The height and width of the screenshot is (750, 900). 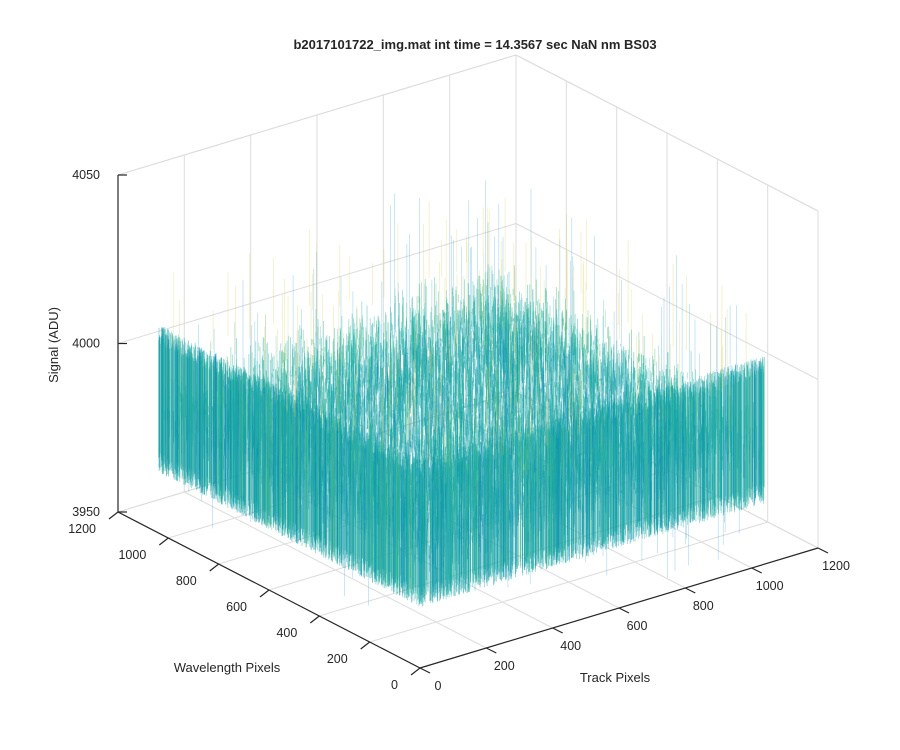 What do you see at coordinates (637, 626) in the screenshot?
I see `x-tick-label: 600` at bounding box center [637, 626].